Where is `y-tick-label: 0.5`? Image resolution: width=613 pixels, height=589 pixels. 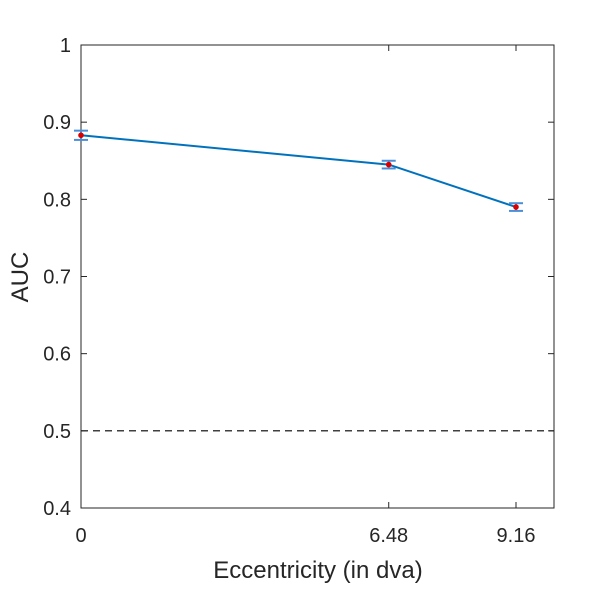 y-tick-label: 0.5 is located at coordinates (57, 432).